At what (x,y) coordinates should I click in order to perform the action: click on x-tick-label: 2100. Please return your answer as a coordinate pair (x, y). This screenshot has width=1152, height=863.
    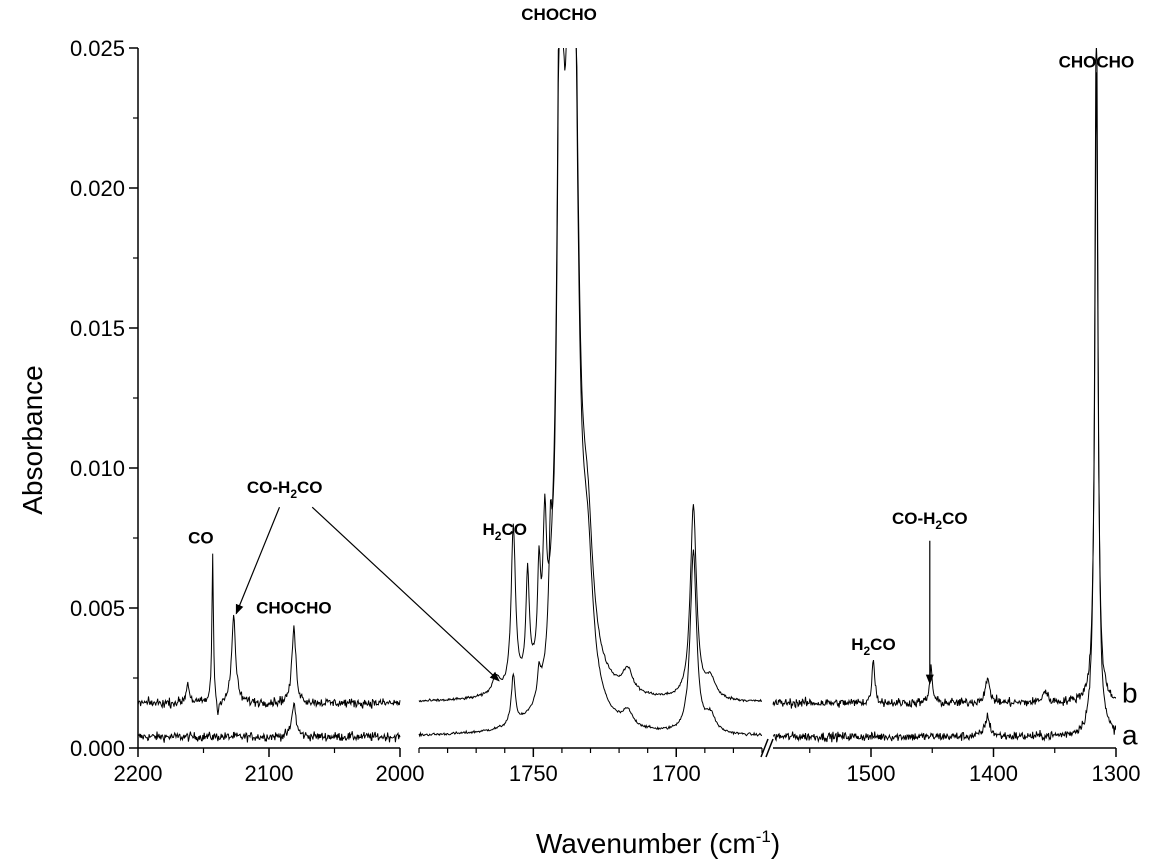
    Looking at the image, I should click on (269, 773).